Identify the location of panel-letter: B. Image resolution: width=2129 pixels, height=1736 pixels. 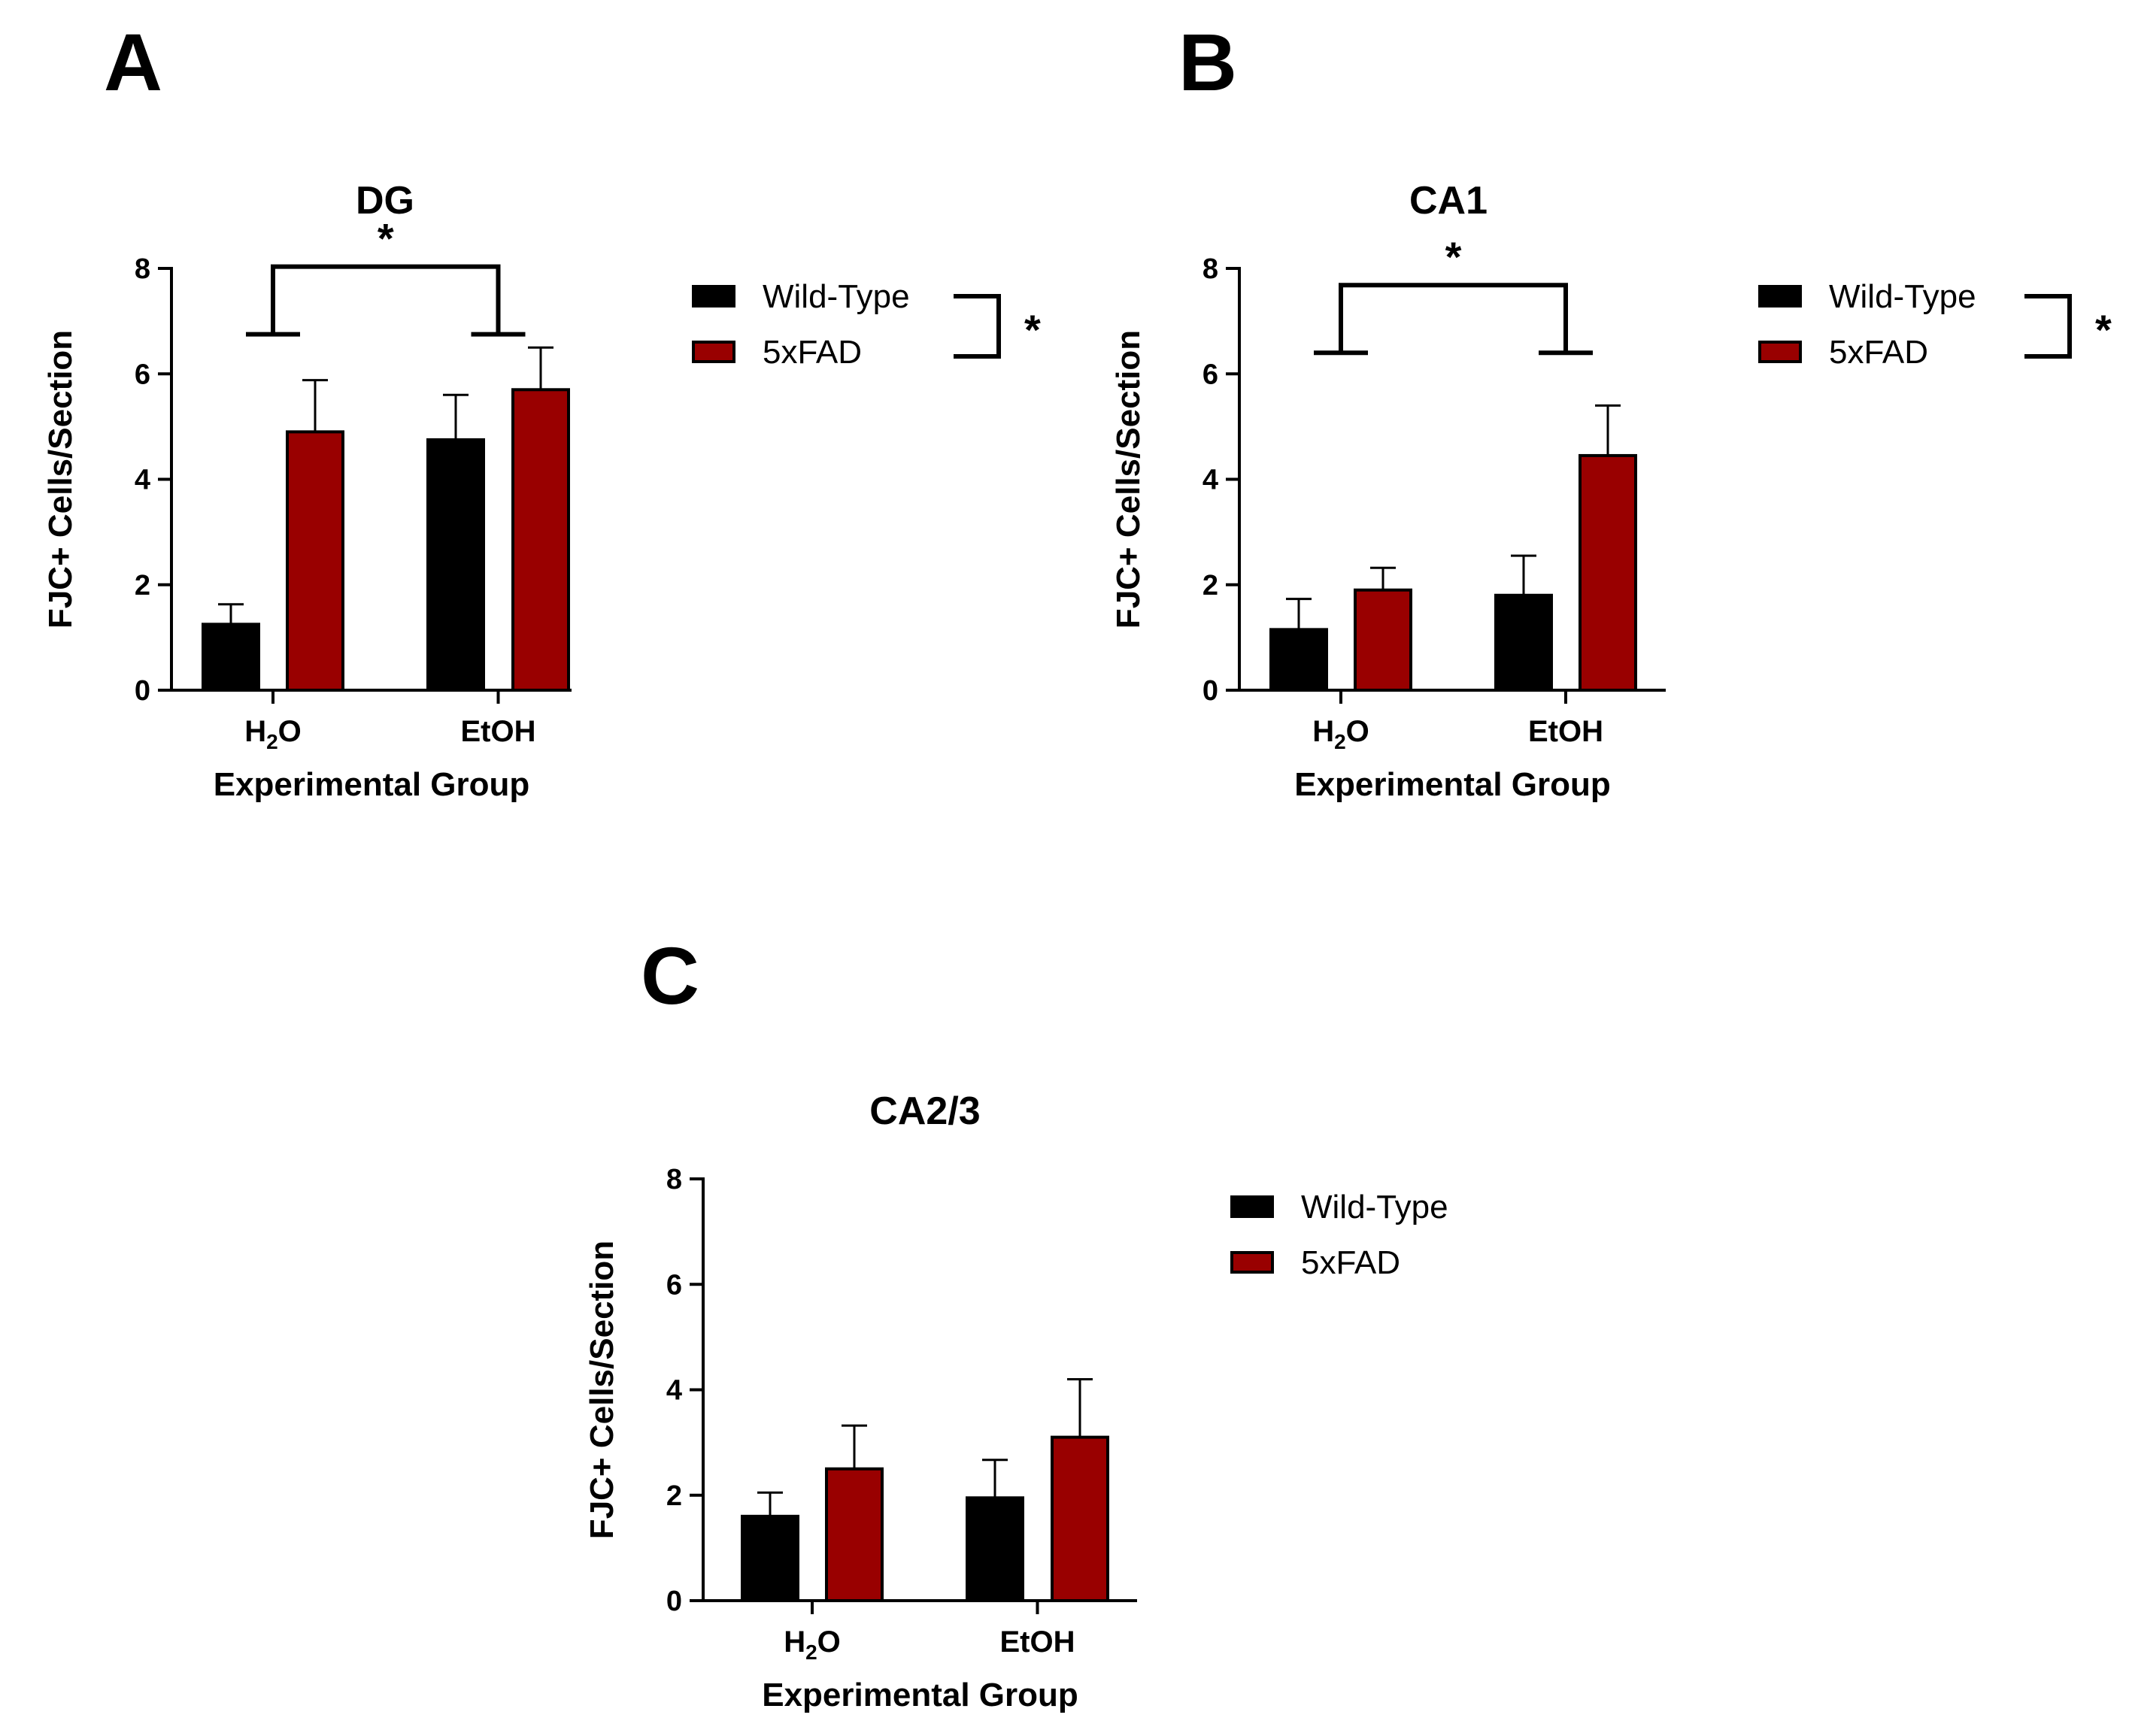
(1207, 62).